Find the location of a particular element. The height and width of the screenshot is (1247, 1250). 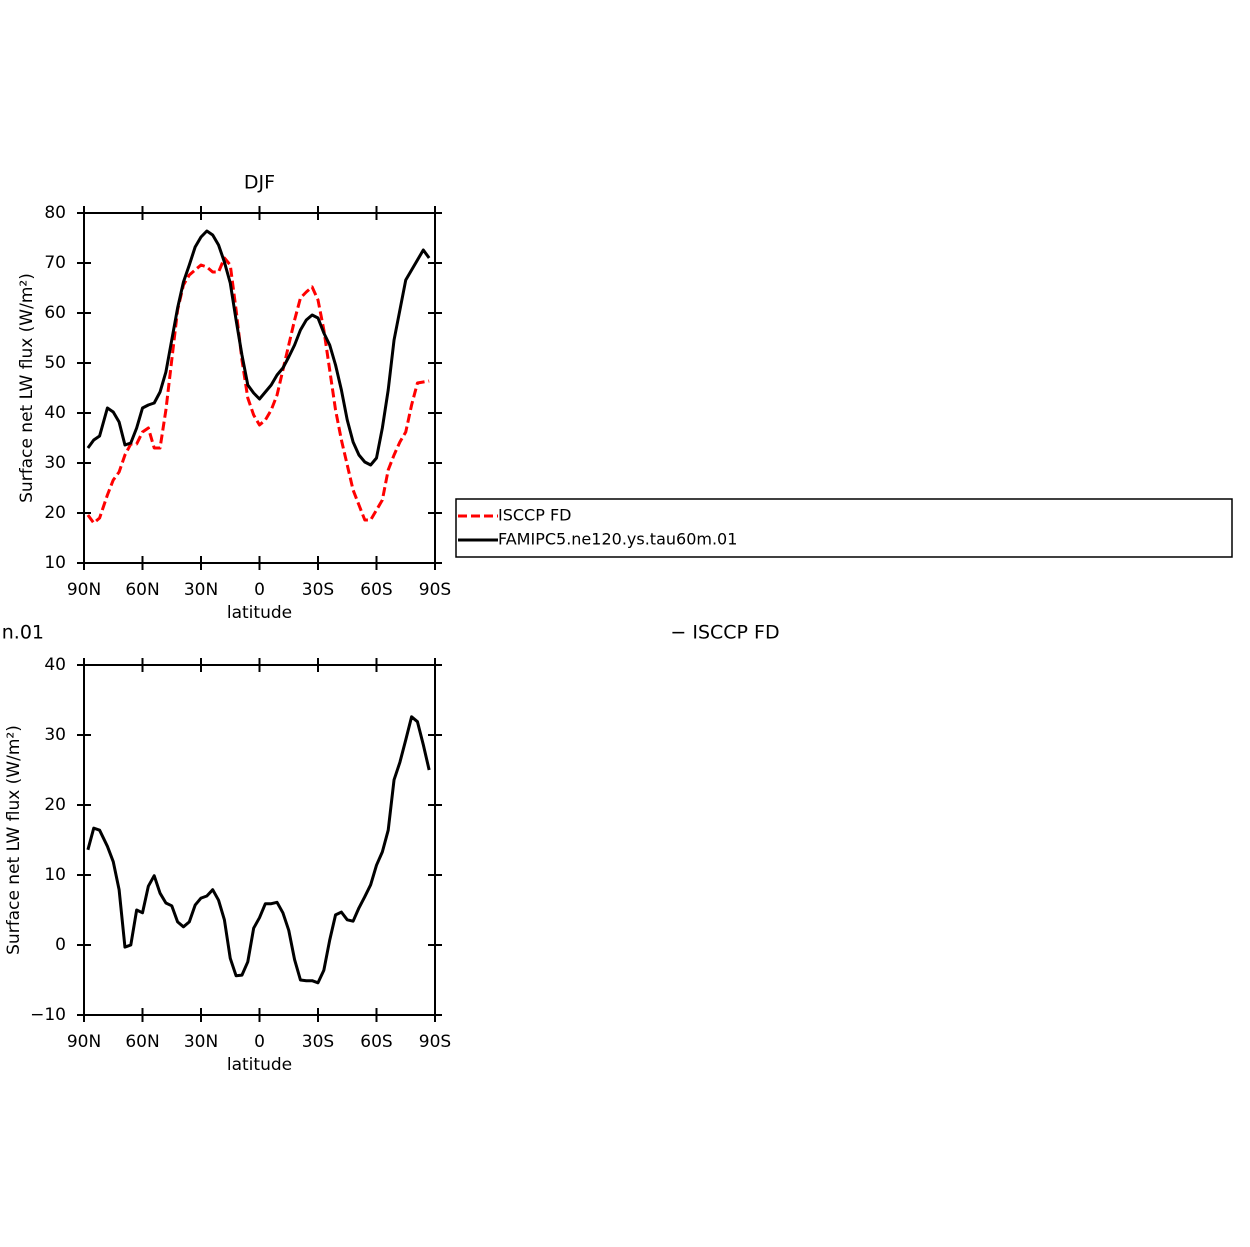

chart-title: DJF is located at coordinates (259, 183).